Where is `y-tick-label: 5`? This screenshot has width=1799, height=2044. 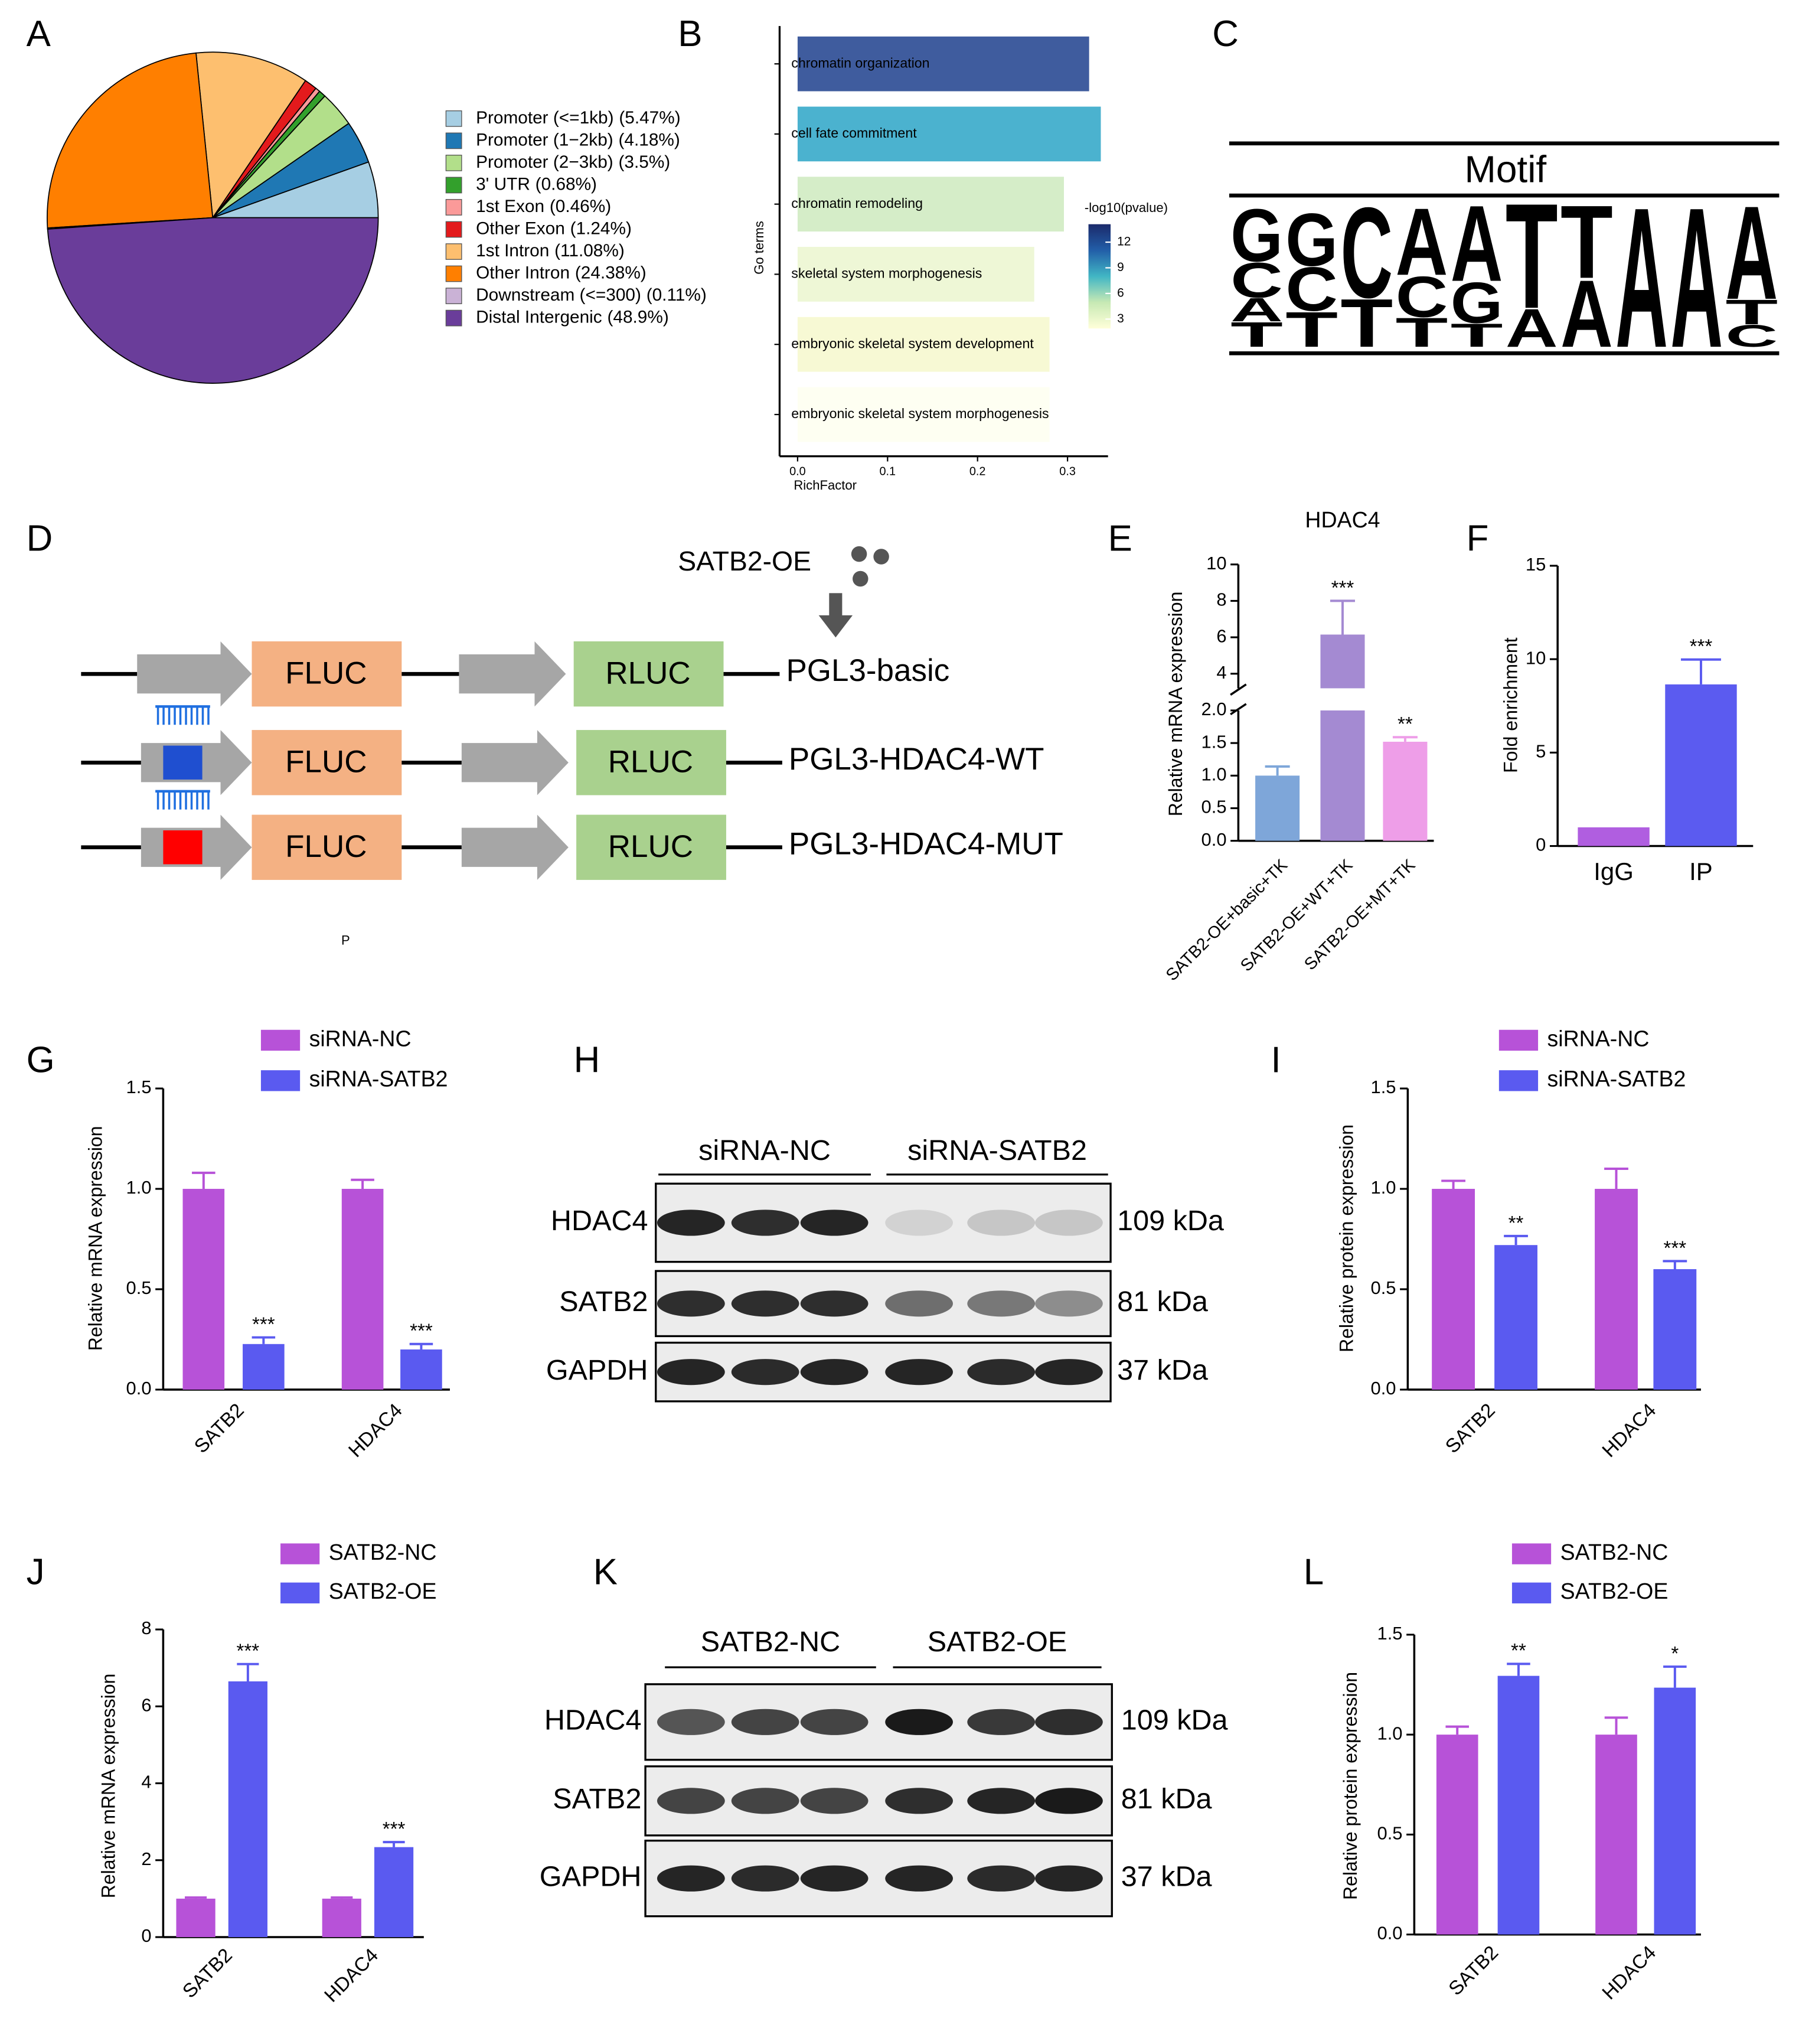
y-tick-label: 5 is located at coordinates (1541, 751).